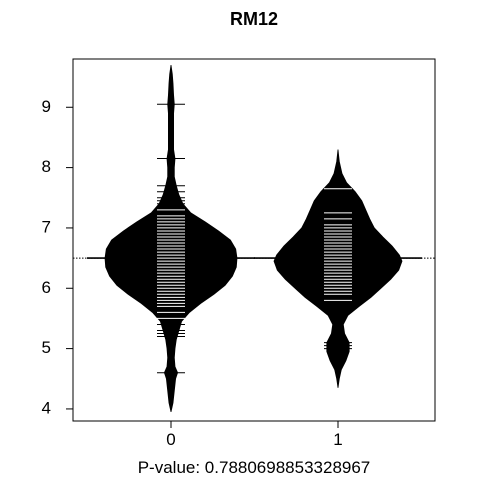  I want to click on x-axis-label: P-value: 0.7880698853328967, so click(254, 467).